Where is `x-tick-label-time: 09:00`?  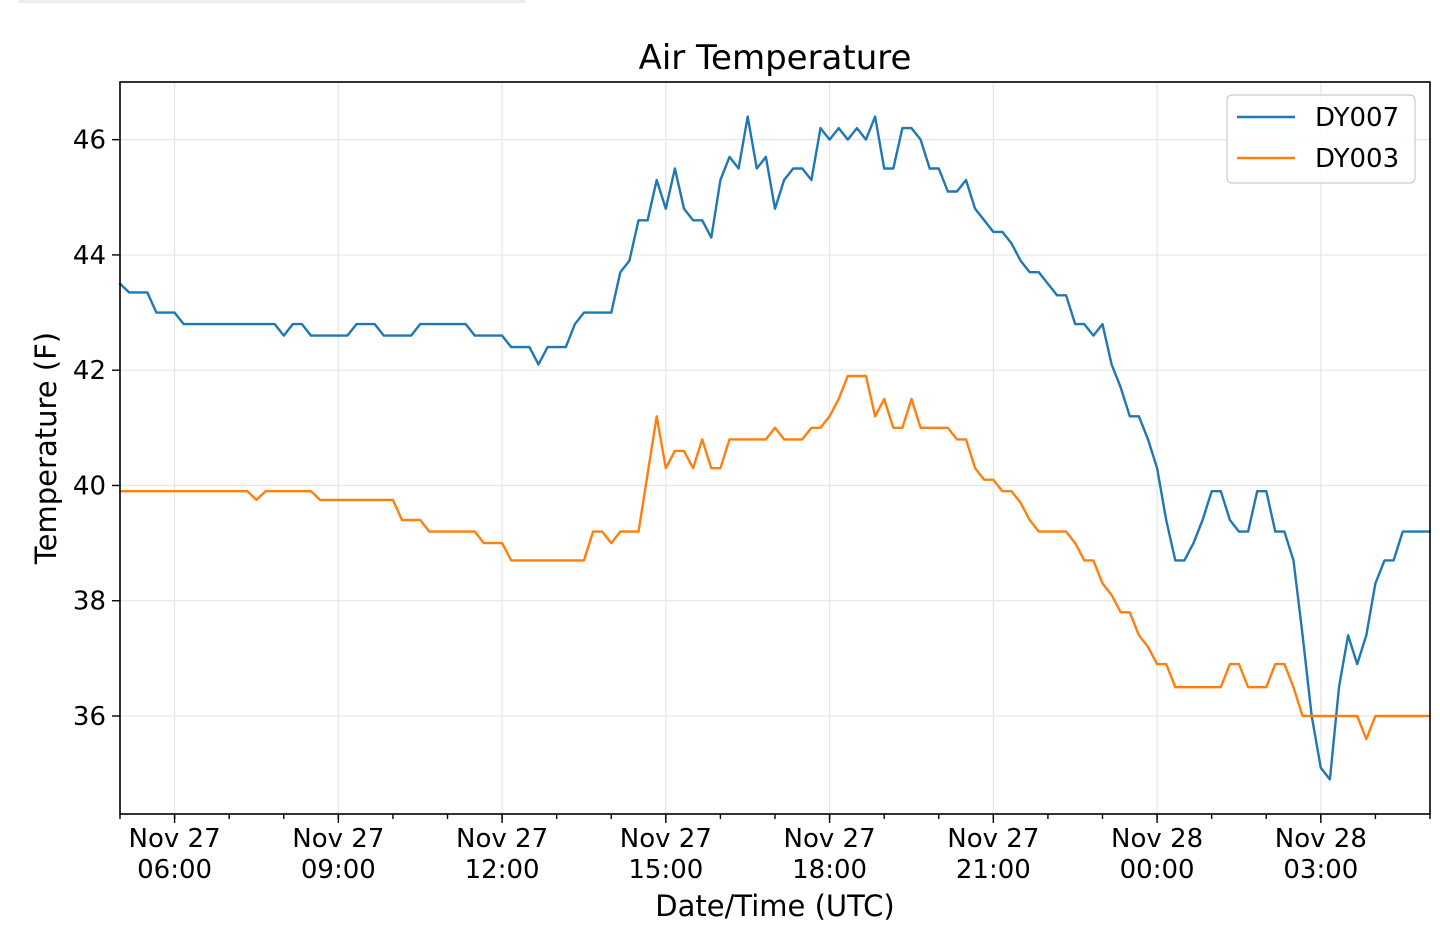 x-tick-label-time: 09:00 is located at coordinates (338, 870).